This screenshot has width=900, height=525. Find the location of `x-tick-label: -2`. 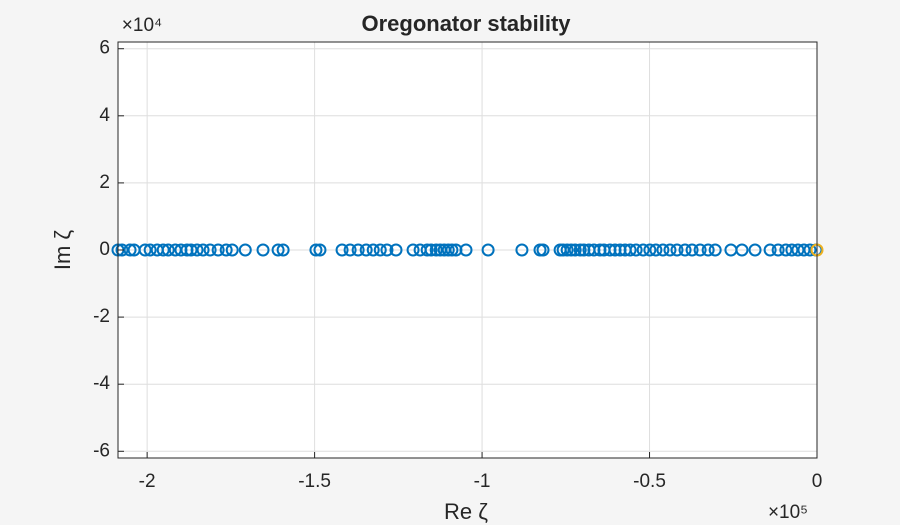

x-tick-label: -2 is located at coordinates (147, 481).